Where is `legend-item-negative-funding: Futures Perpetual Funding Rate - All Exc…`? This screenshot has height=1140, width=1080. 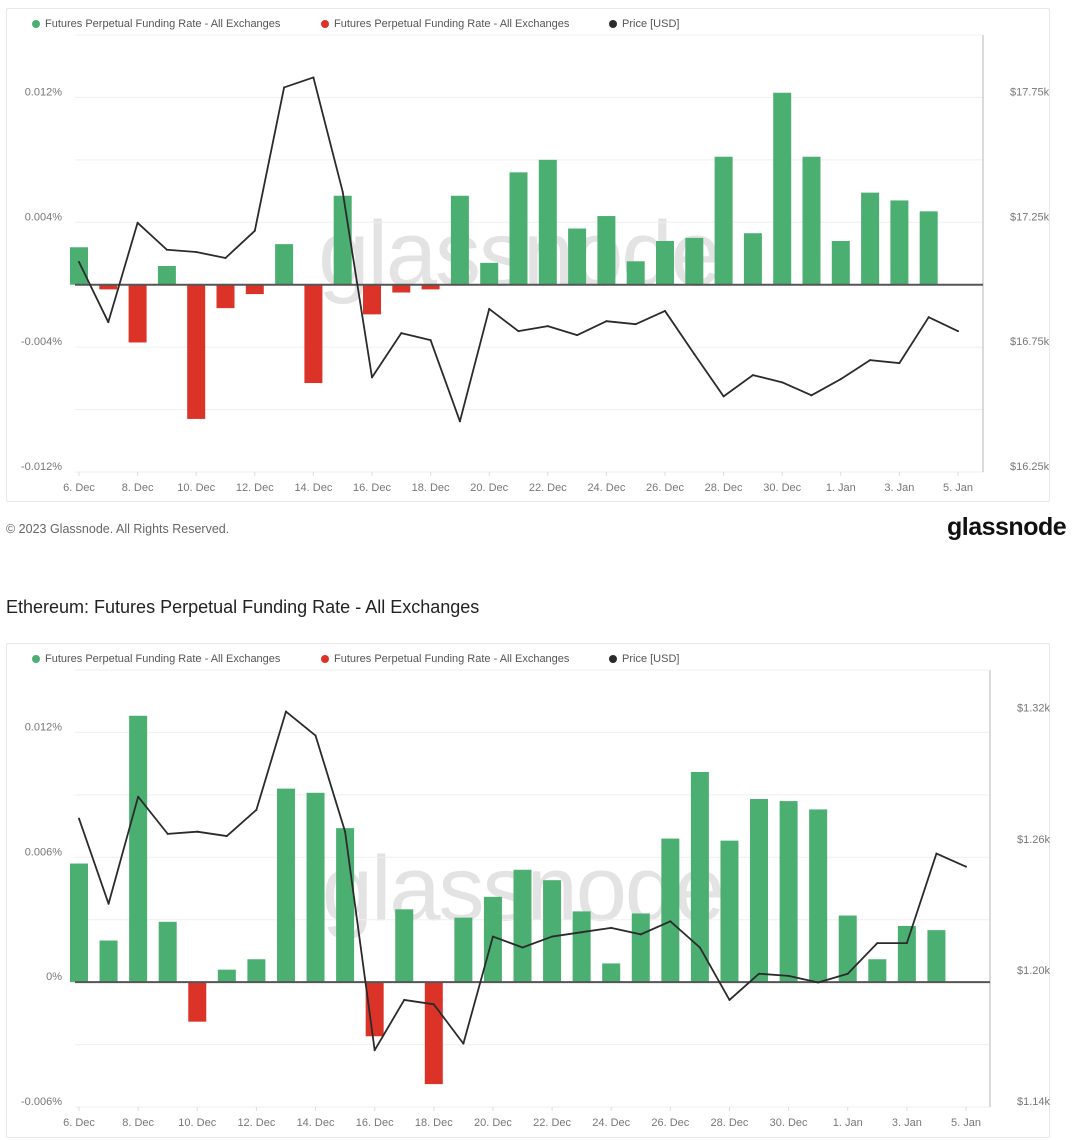
legend-item-negative-funding: Futures Perpetual Funding Rate - All Exc… is located at coordinates (445, 24).